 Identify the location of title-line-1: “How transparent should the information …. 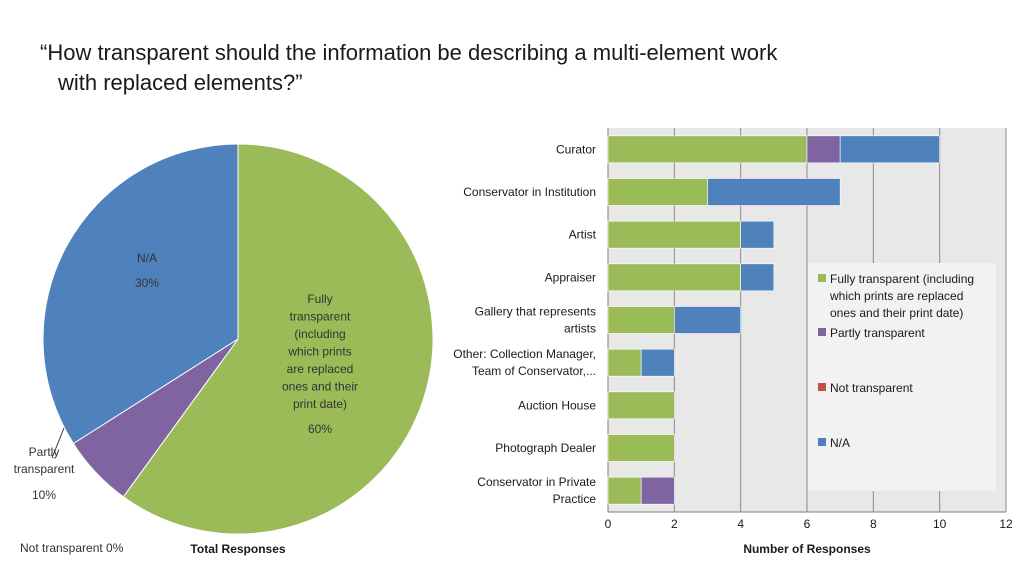
(409, 52).